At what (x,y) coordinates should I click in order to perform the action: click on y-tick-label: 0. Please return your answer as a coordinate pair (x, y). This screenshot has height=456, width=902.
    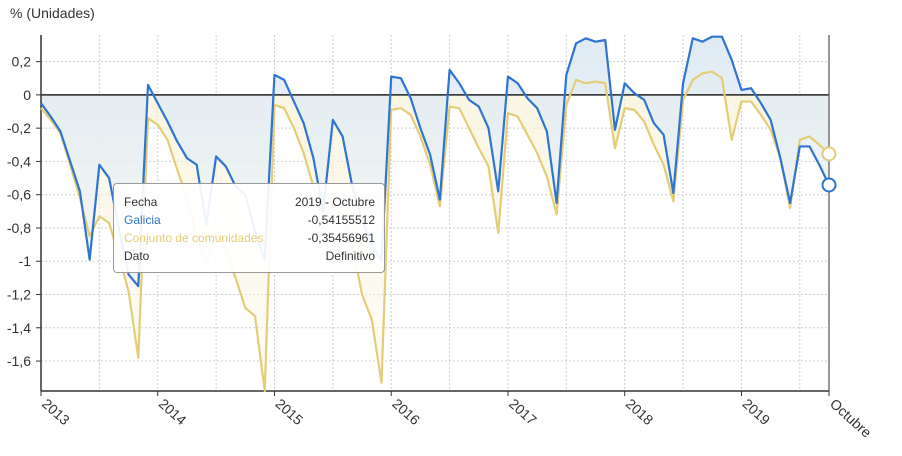
    Looking at the image, I should click on (27, 95).